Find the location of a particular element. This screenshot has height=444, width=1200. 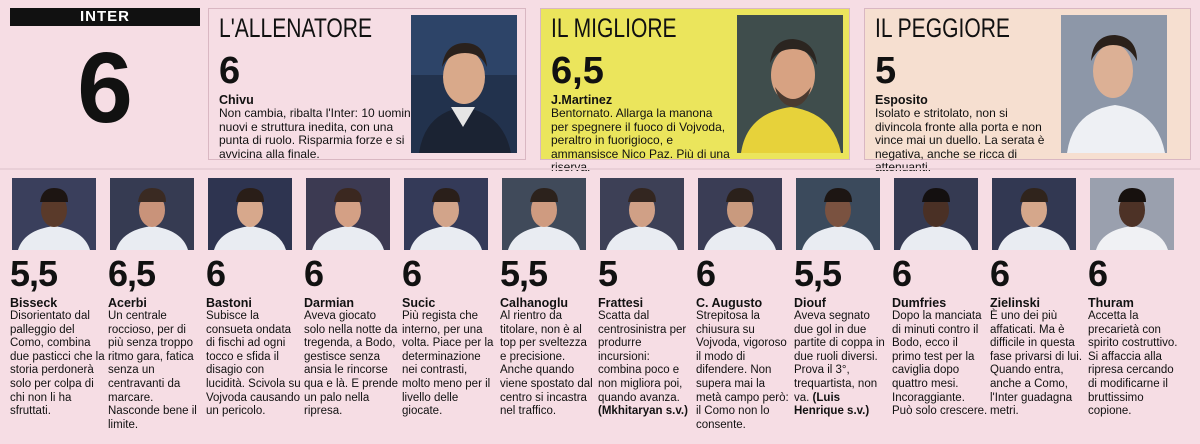

best-photo is located at coordinates (790, 84).